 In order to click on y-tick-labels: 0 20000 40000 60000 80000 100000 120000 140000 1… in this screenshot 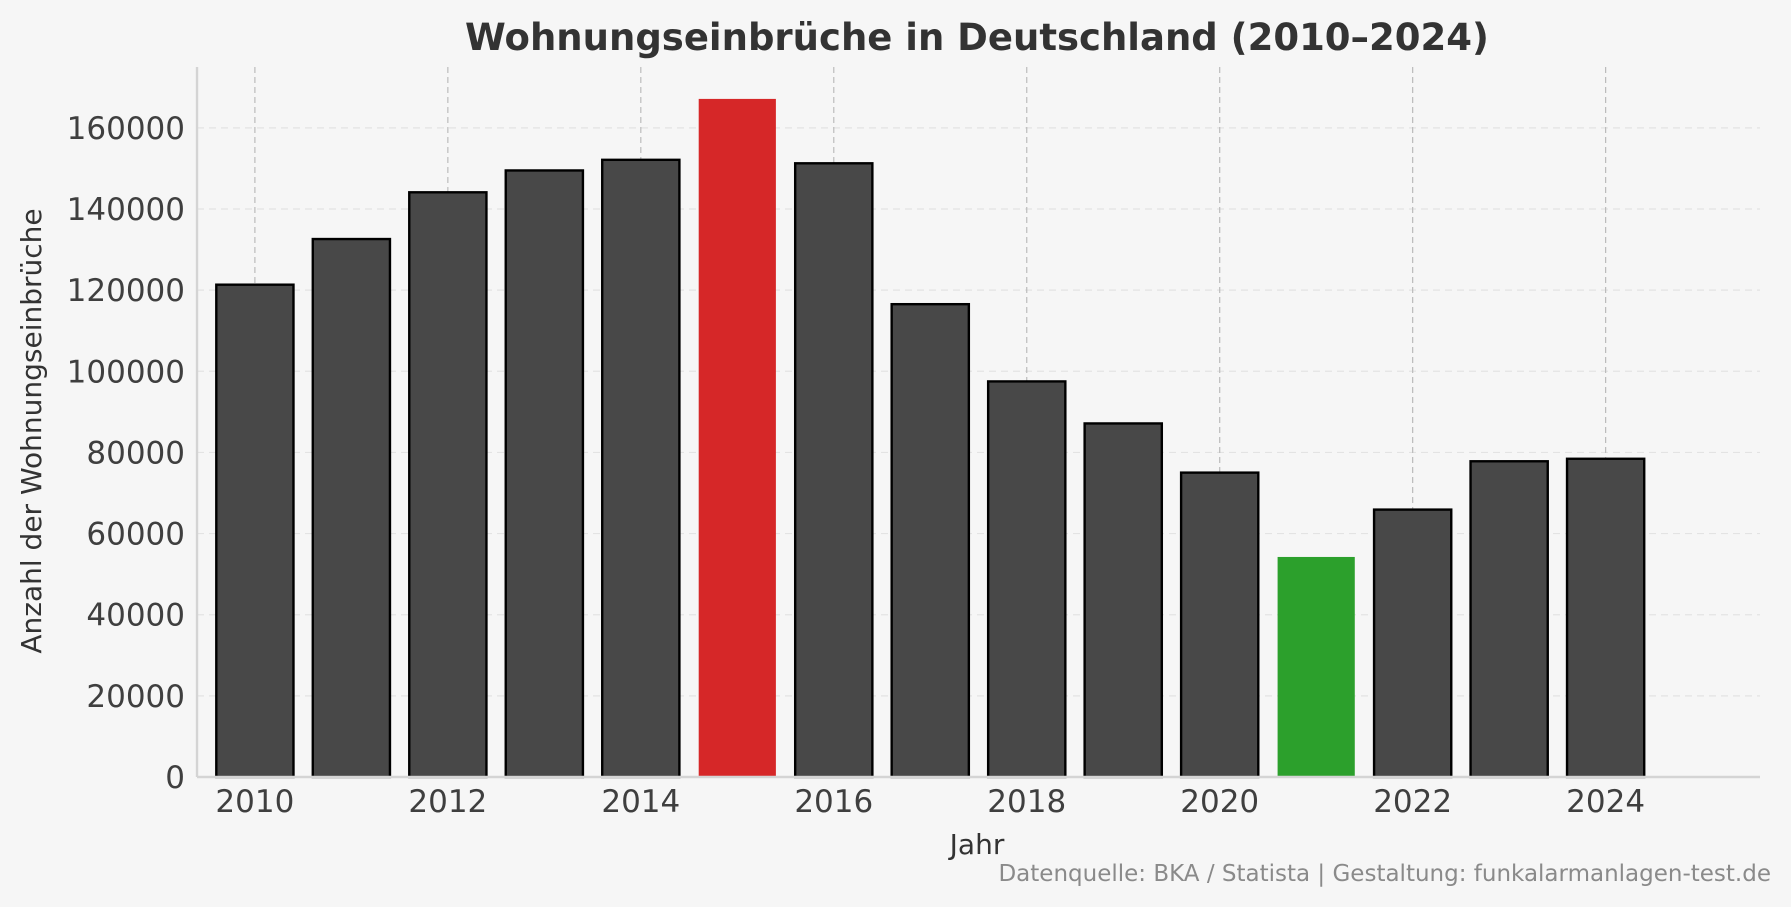, I will do `click(126, 453)`.